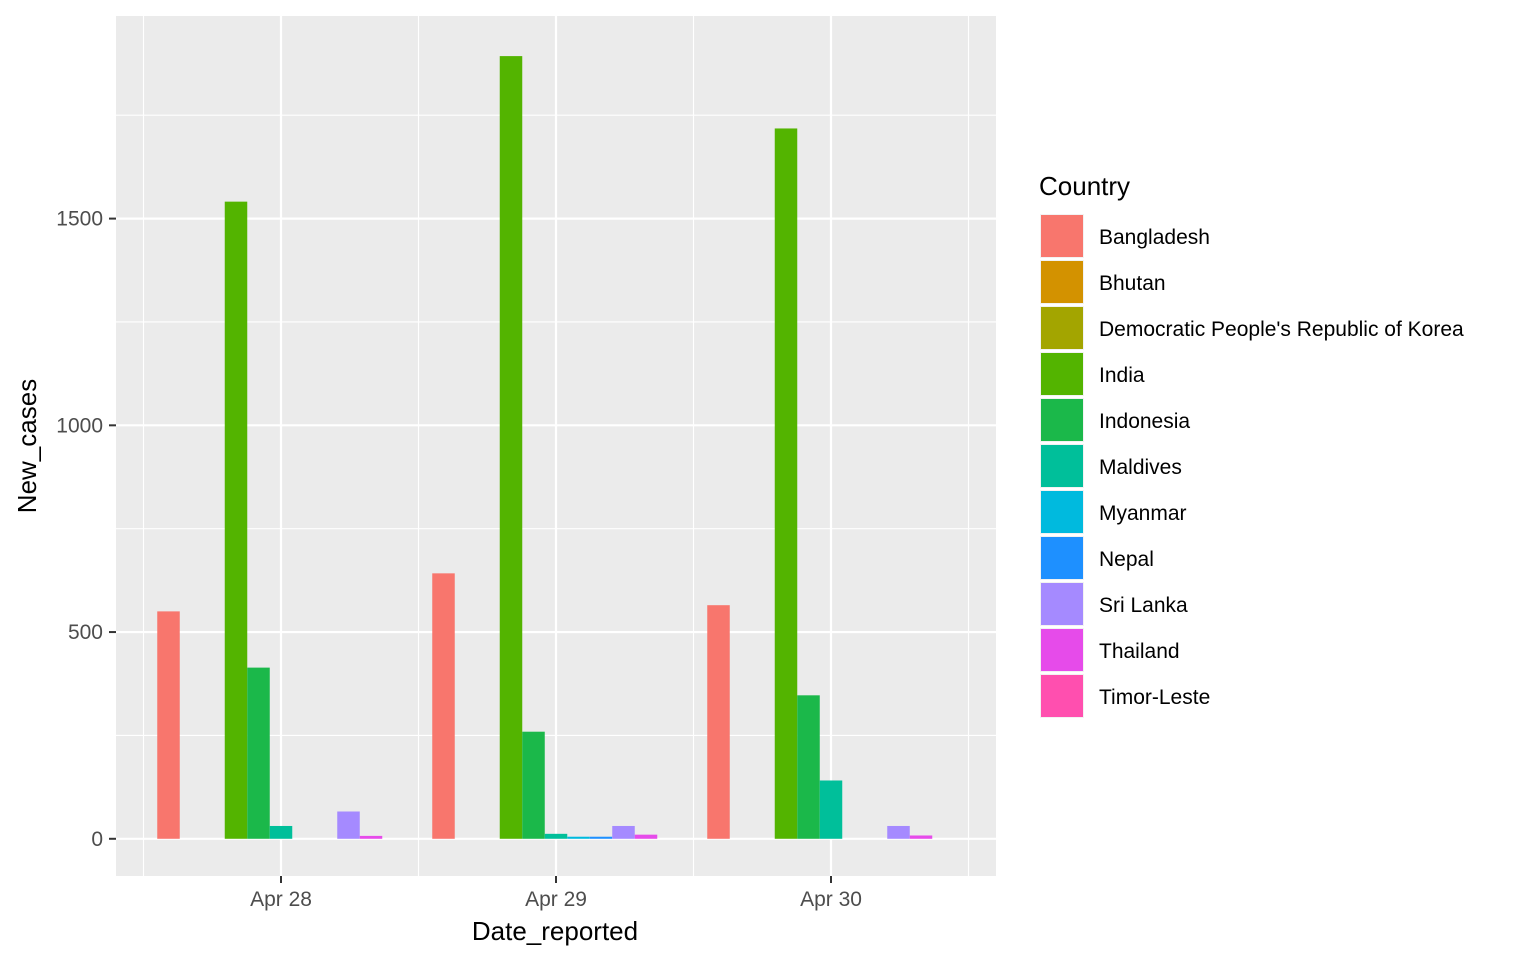 This screenshot has width=1536, height=960. What do you see at coordinates (86, 529) in the screenshot?
I see `y-axis: 0 500 1000 1500` at bounding box center [86, 529].